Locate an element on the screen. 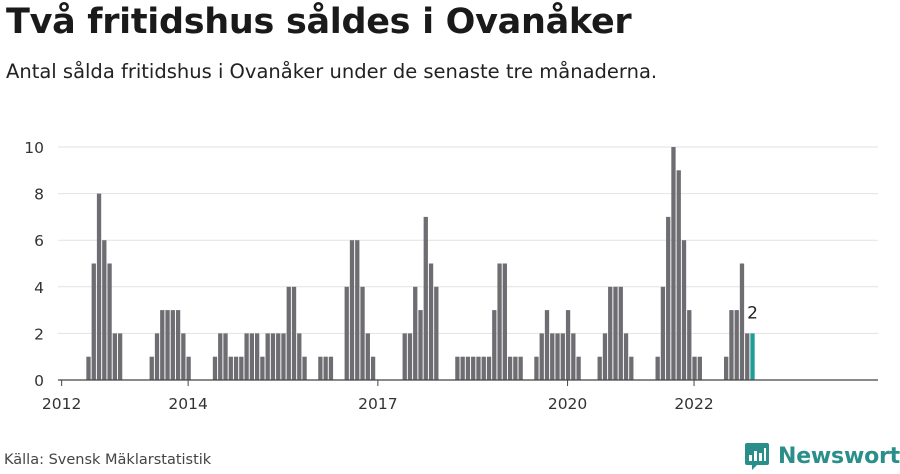 This screenshot has width=900, height=474. y-tick-label: 2 is located at coordinates (39, 334).